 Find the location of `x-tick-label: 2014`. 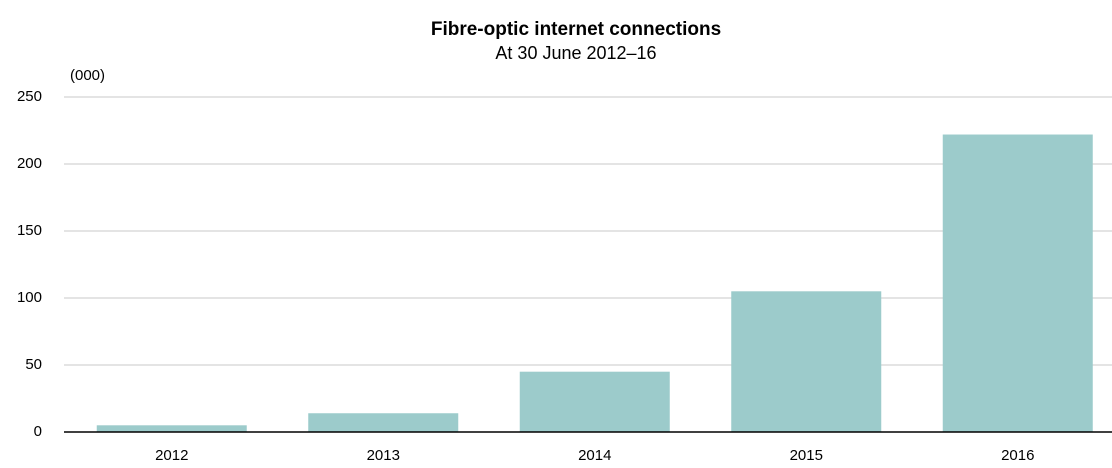

x-tick-label: 2014 is located at coordinates (594, 455).